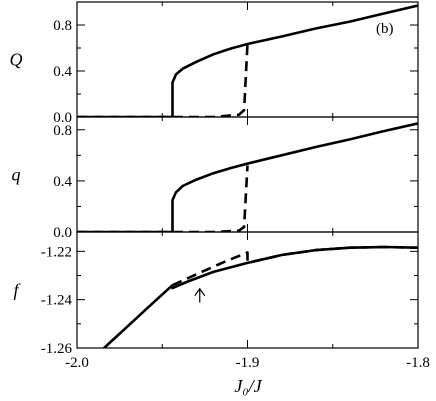  What do you see at coordinates (57, 301) in the screenshot?
I see `y-tick-label: -1.24` at bounding box center [57, 301].